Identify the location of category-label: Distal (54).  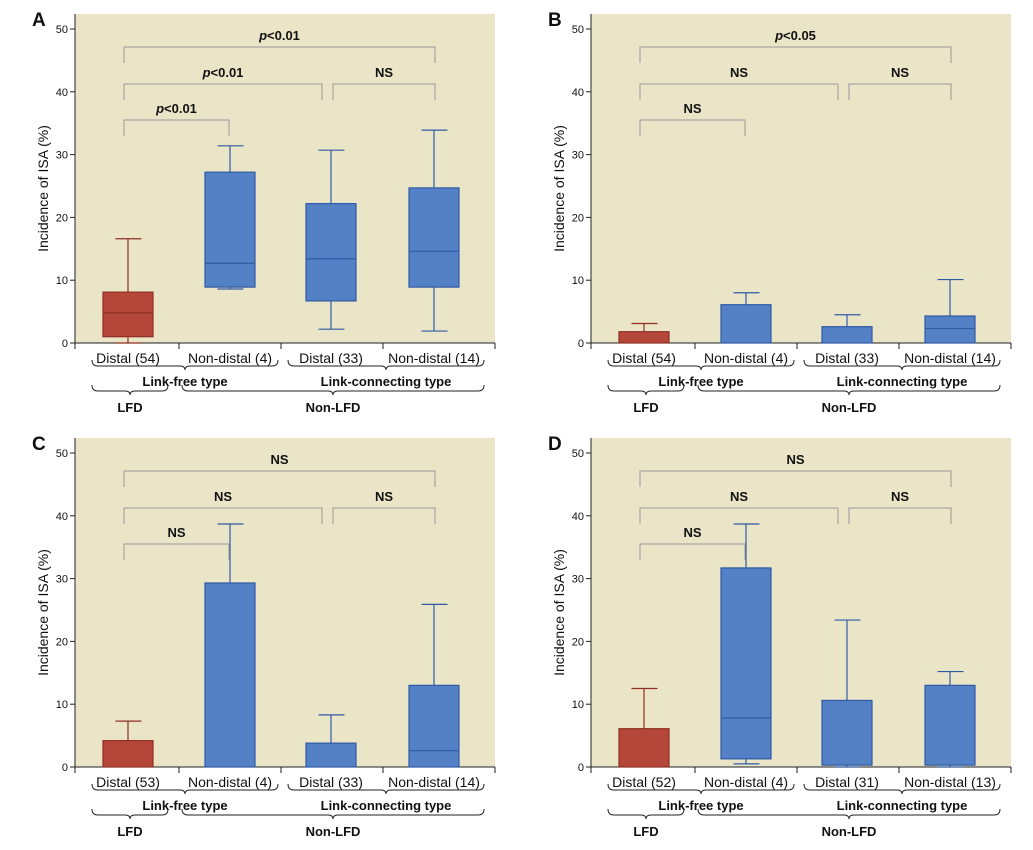
(128, 358).